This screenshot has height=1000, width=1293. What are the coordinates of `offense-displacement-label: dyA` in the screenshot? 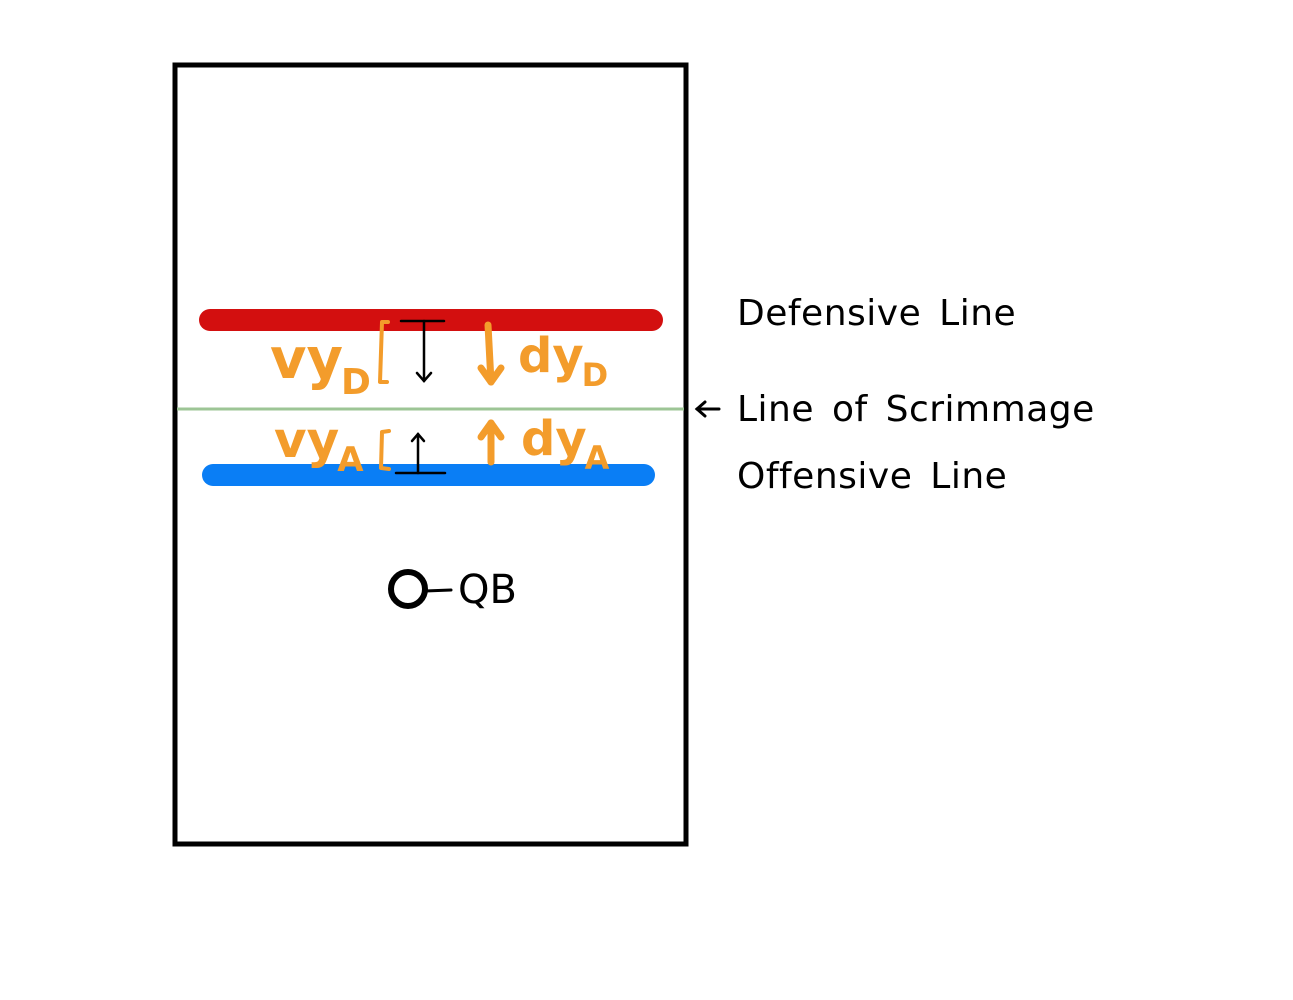 It's located at (565, 444).